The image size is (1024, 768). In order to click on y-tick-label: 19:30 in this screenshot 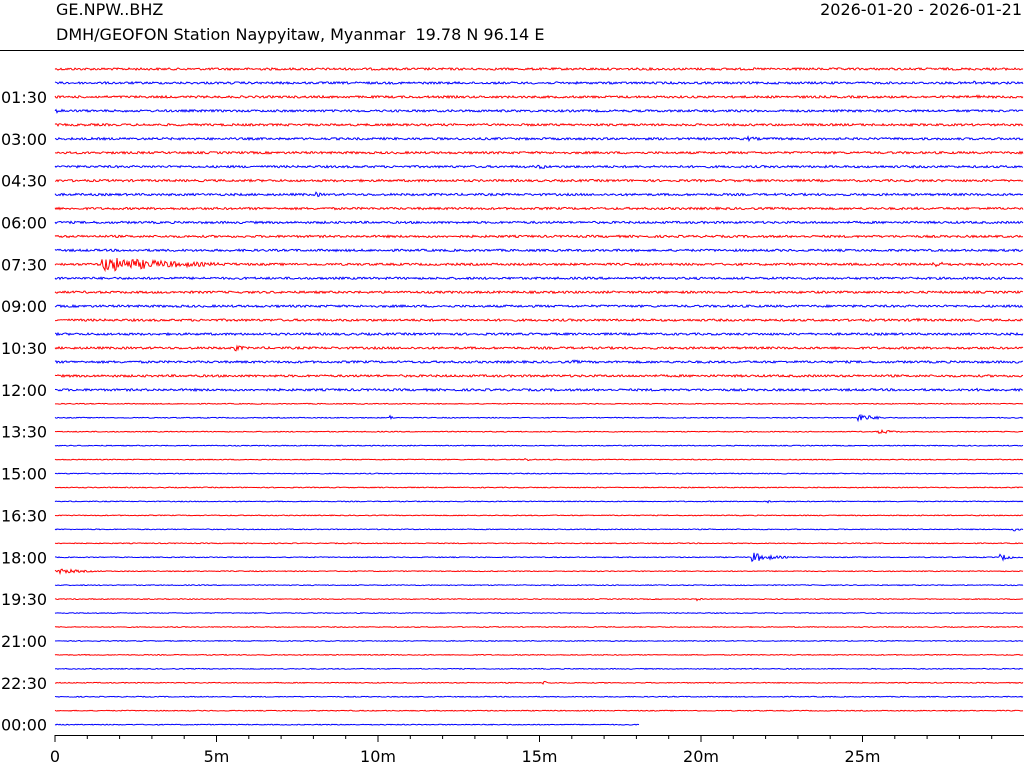, I will do `click(24, 599)`.